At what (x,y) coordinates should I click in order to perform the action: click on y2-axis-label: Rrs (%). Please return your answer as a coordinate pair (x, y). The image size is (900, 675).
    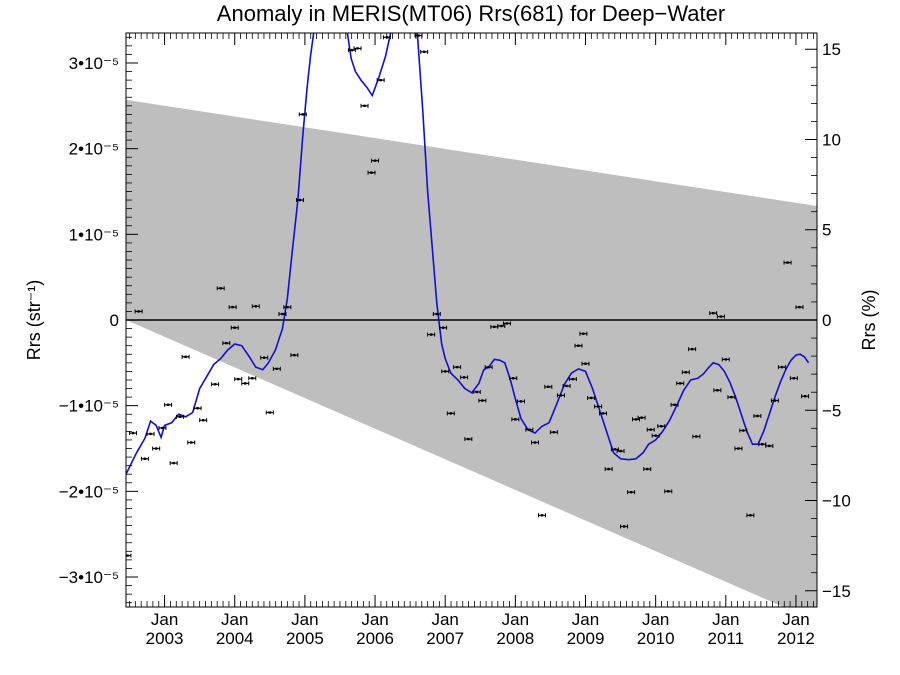
    Looking at the image, I should click on (869, 320).